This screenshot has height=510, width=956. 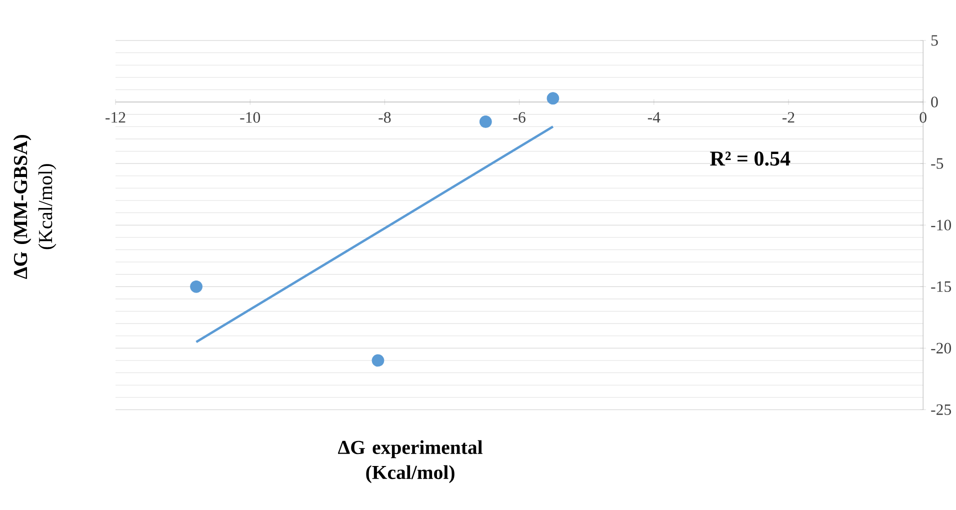 What do you see at coordinates (934, 102) in the screenshot?
I see `y-tick-label: 0` at bounding box center [934, 102].